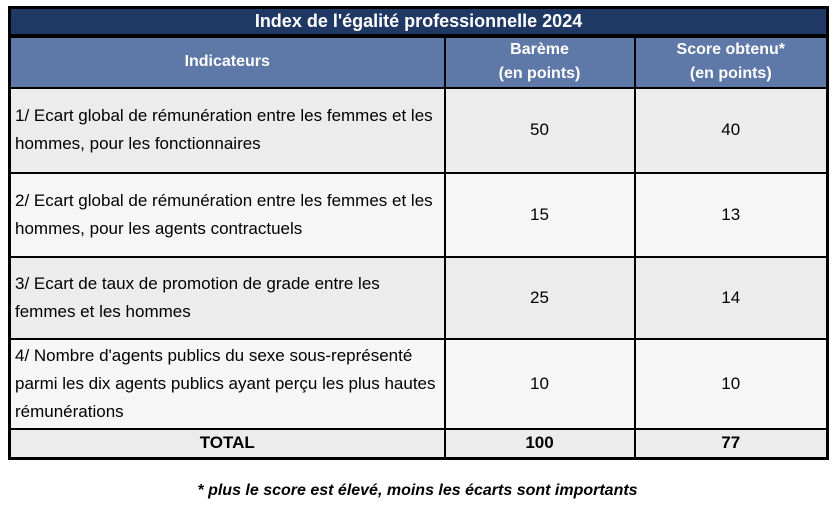 The width and height of the screenshot is (835, 505). Describe the element at coordinates (539, 214) in the screenshot. I see `indicator-2-bareme: 15` at that location.